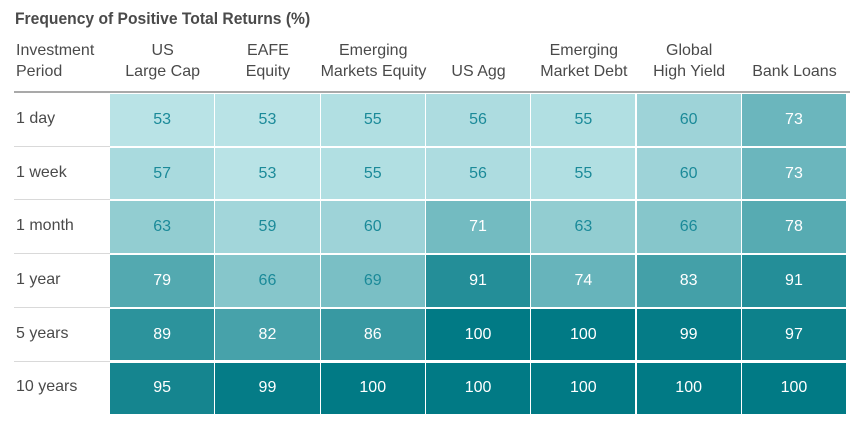 Image resolution: width=860 pixels, height=431 pixels. I want to click on column-header: Global High Yield, so click(689, 61).